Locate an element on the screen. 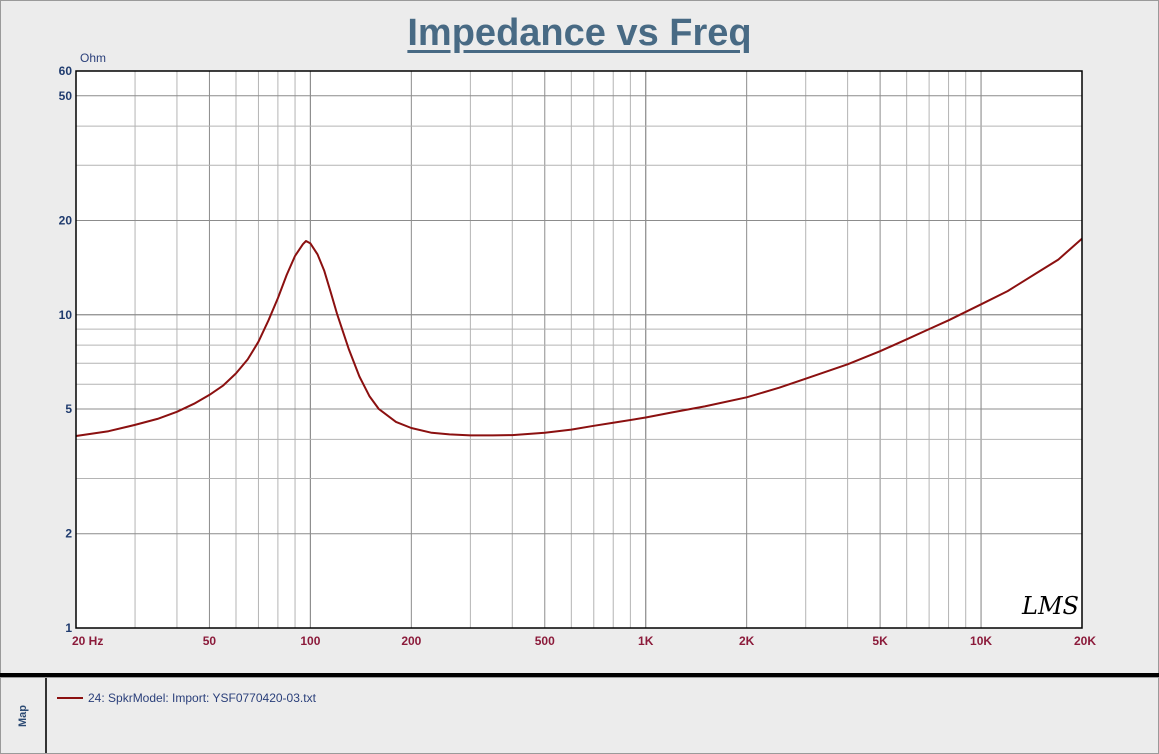 Image resolution: width=1159 pixels, height=754 pixels. x-tick-label: 2K is located at coordinates (747, 641).